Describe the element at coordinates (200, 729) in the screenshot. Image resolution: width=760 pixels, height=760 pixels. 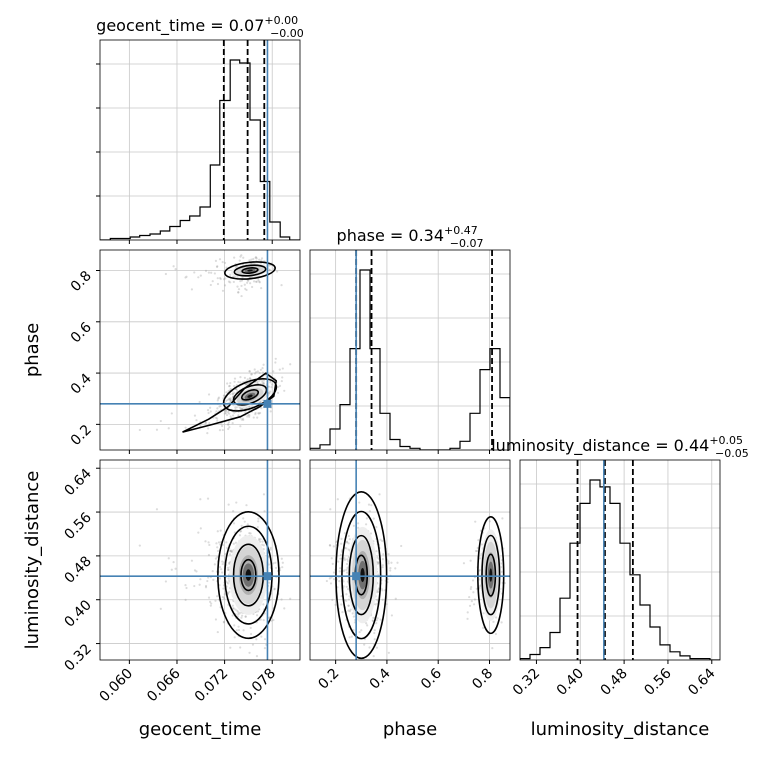
I see `x-axis-label-geocent_time: geocent_time` at that location.